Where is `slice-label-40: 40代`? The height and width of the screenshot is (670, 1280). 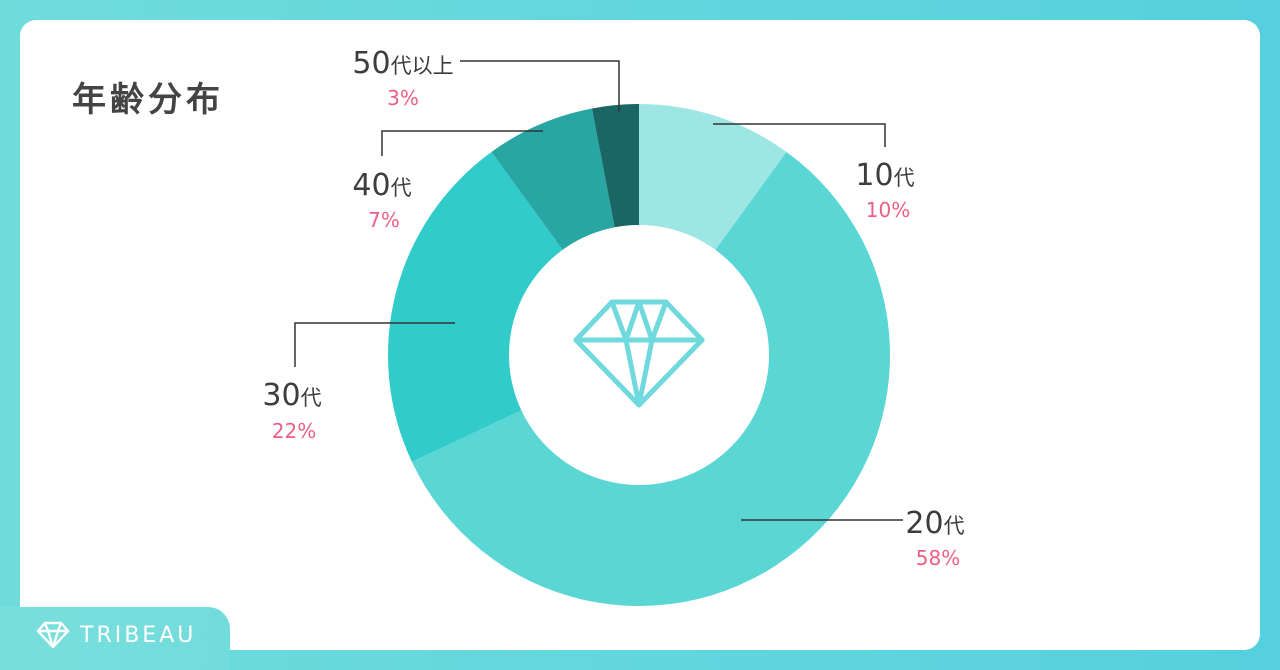 slice-label-40: 40代 is located at coordinates (381, 185).